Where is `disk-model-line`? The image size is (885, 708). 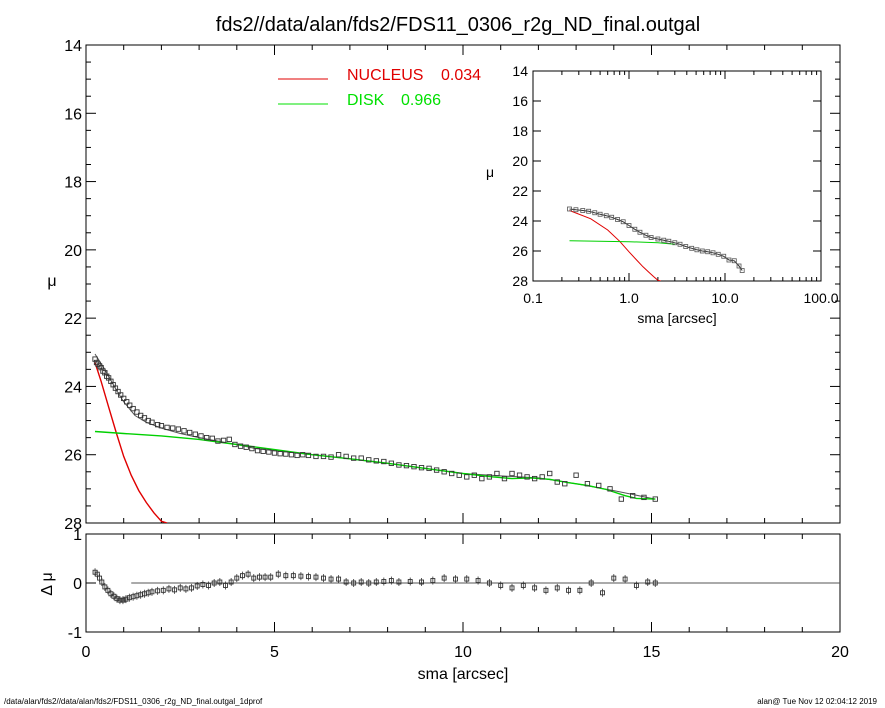 disk-model-line is located at coordinates (375, 465).